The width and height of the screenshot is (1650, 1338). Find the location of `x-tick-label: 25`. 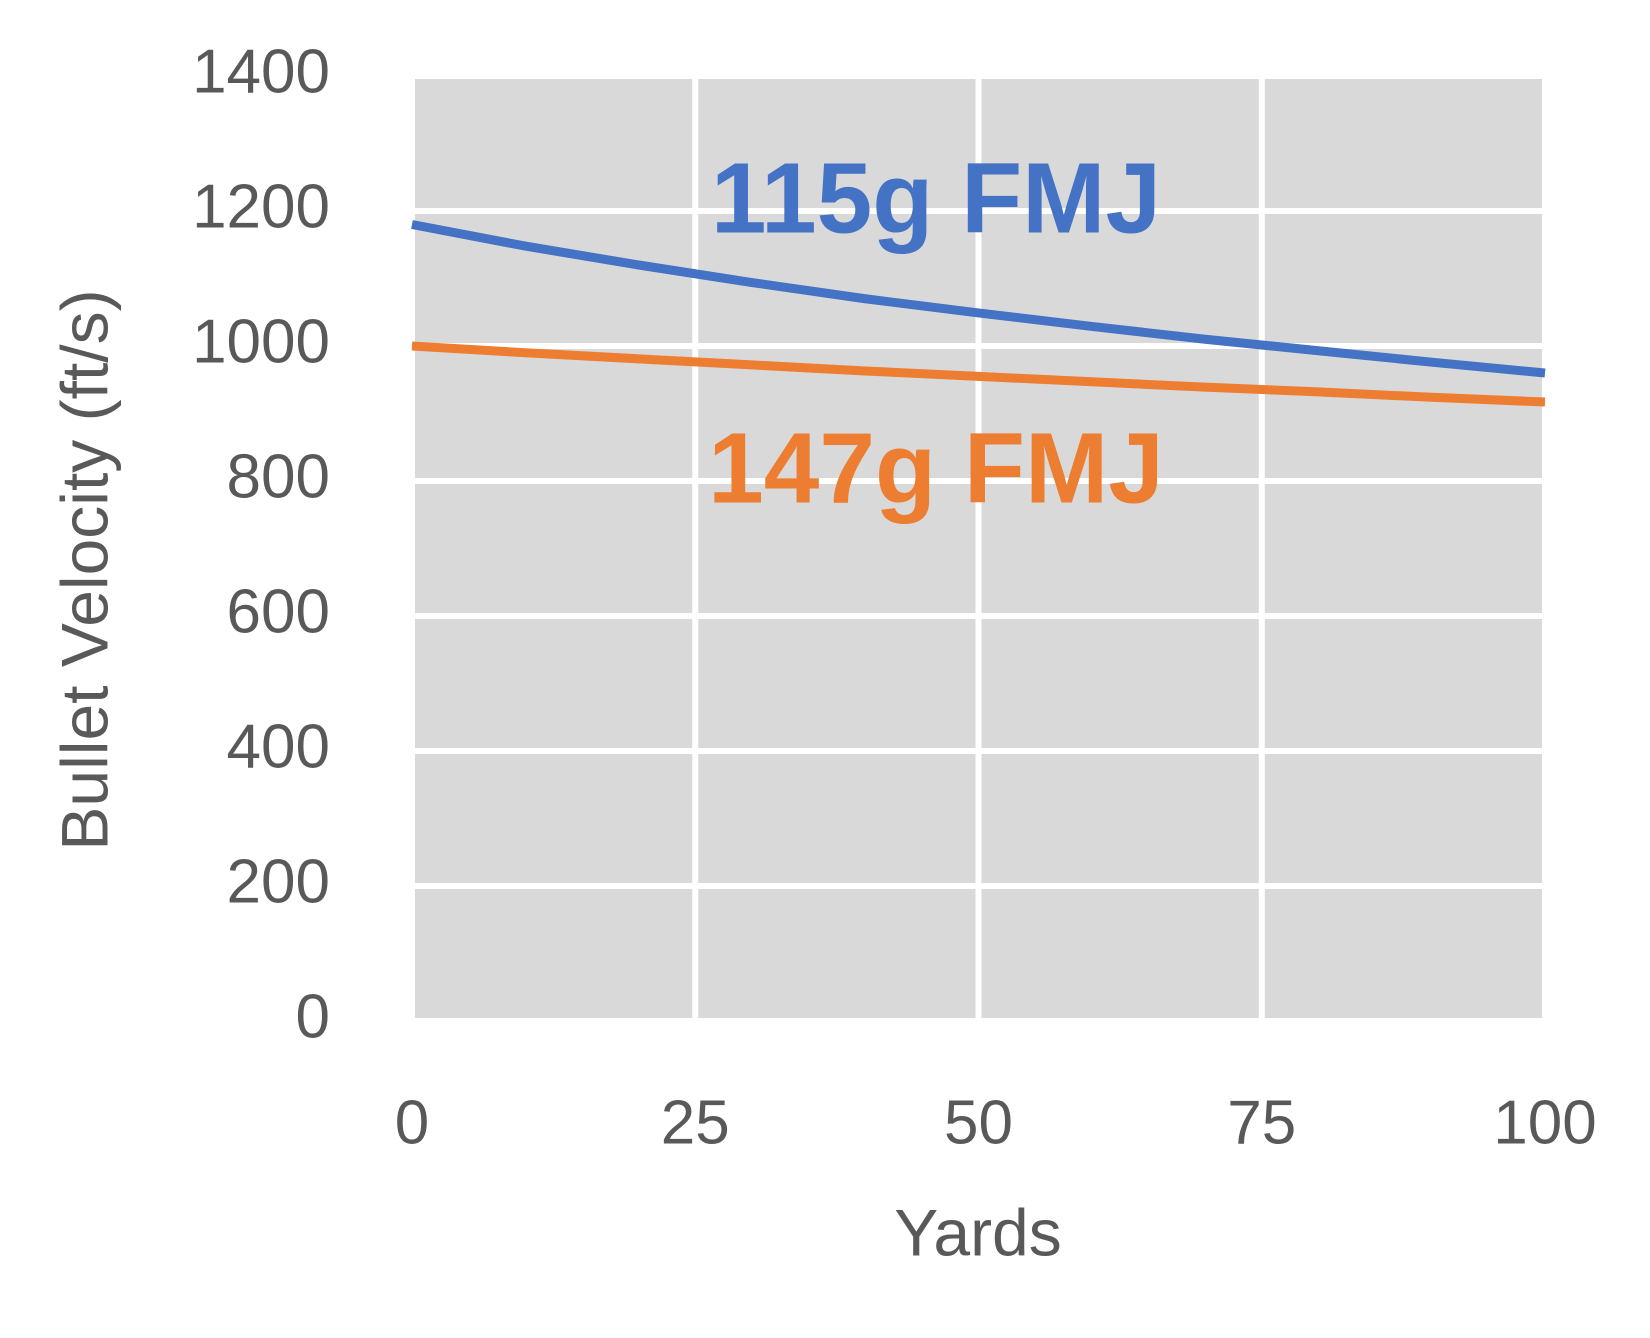

x-tick-label: 25 is located at coordinates (695, 1122).